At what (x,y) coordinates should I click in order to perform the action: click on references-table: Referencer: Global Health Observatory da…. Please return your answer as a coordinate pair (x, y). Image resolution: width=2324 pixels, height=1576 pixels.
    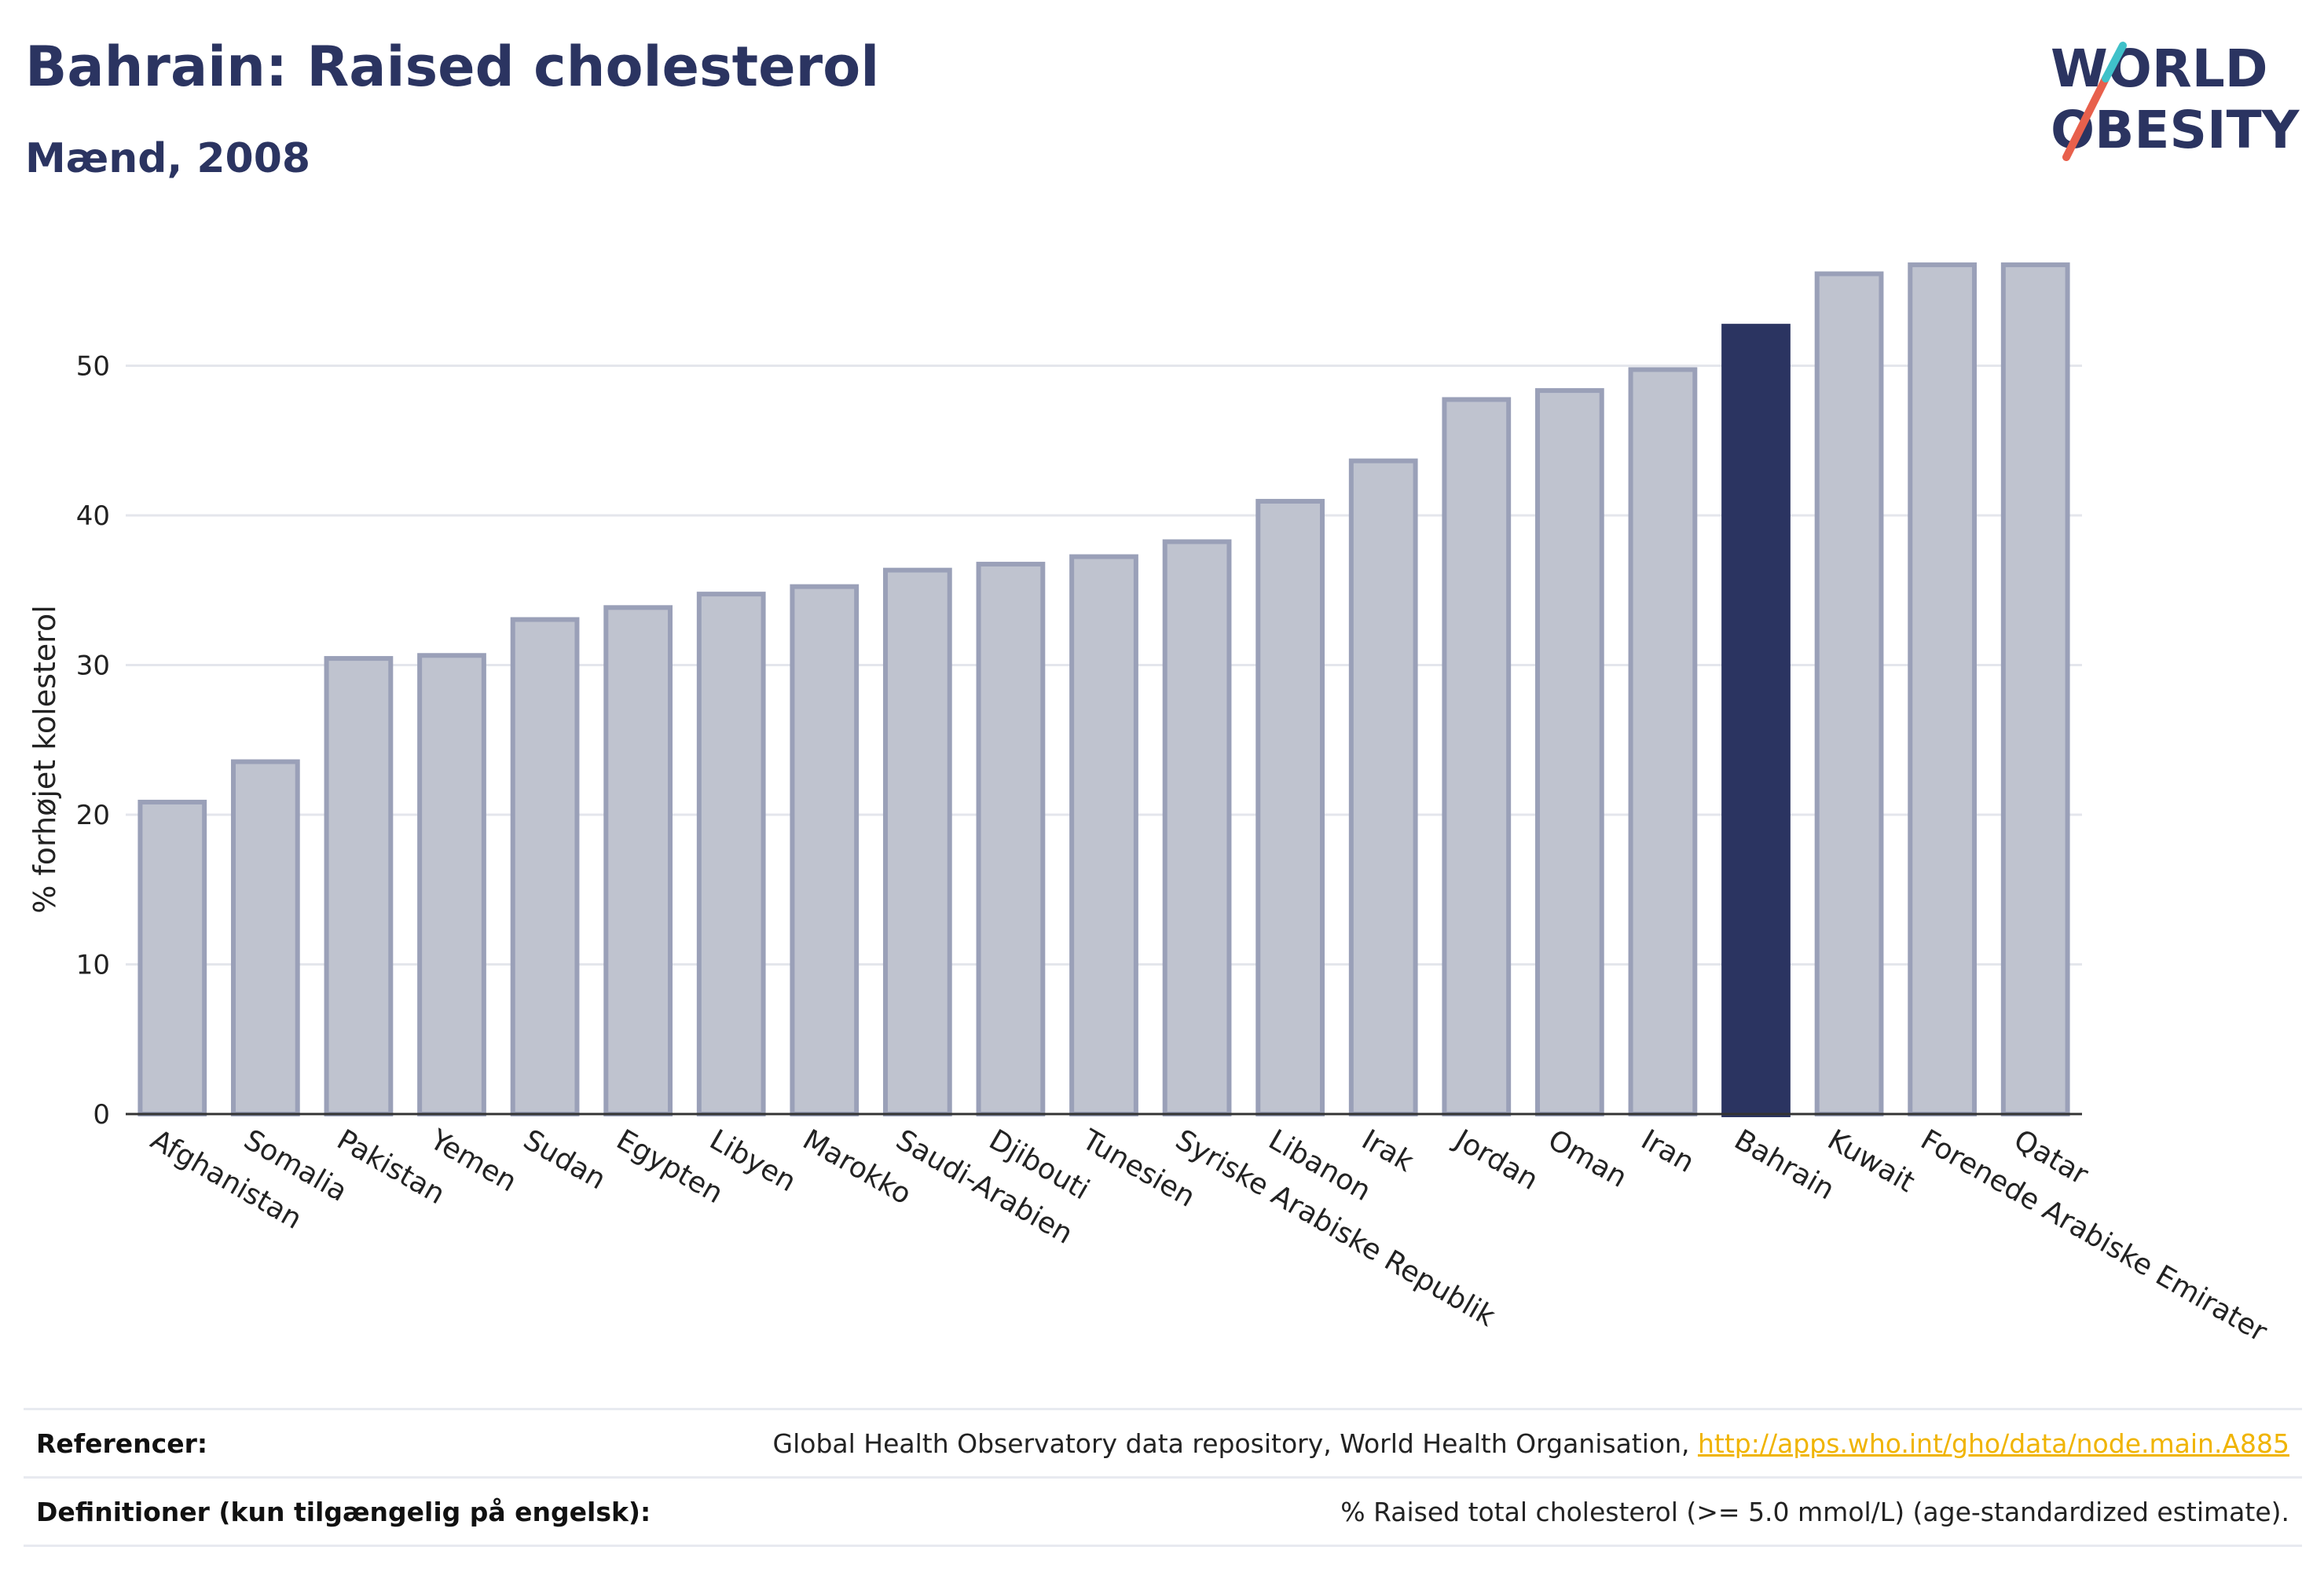
    Looking at the image, I should click on (1163, 1477).